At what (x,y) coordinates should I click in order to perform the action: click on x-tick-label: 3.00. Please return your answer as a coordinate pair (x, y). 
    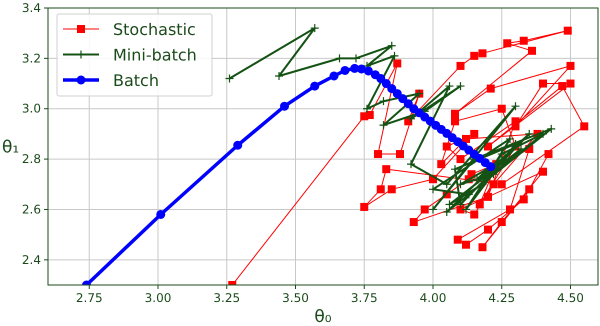
    Looking at the image, I should click on (158, 298).